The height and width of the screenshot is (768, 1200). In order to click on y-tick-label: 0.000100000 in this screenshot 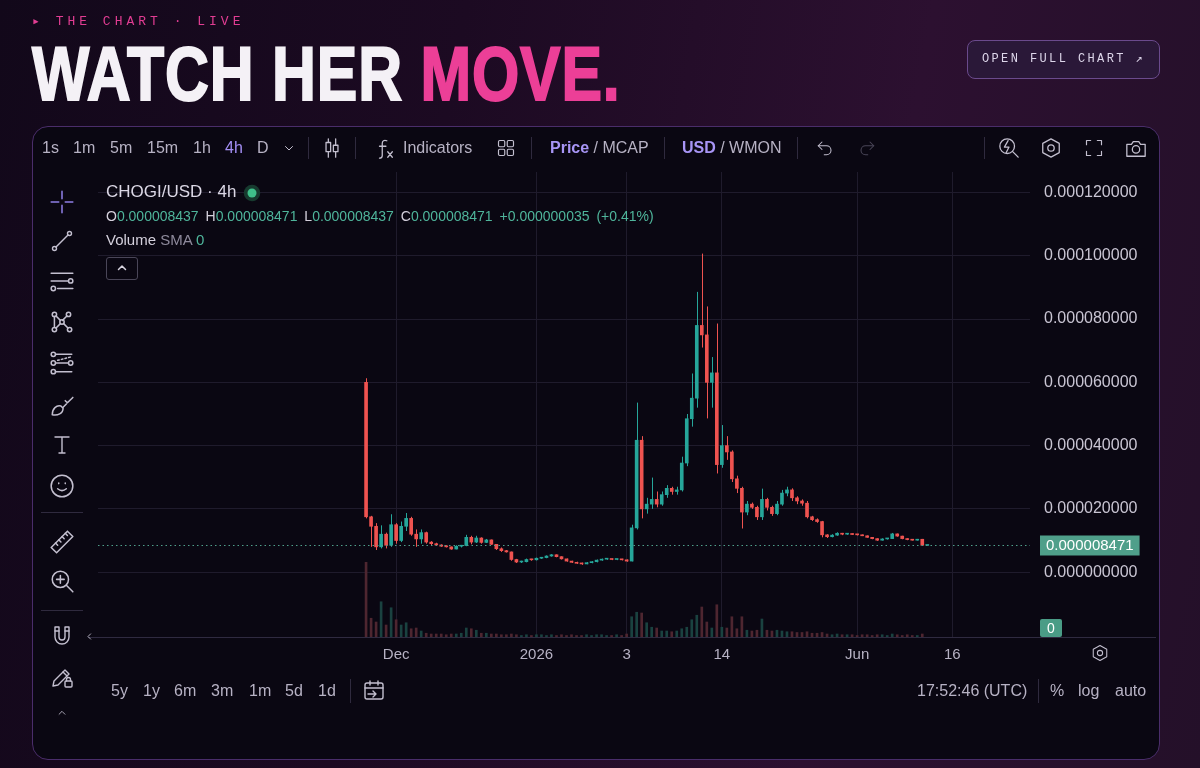, I will do `click(1091, 255)`.